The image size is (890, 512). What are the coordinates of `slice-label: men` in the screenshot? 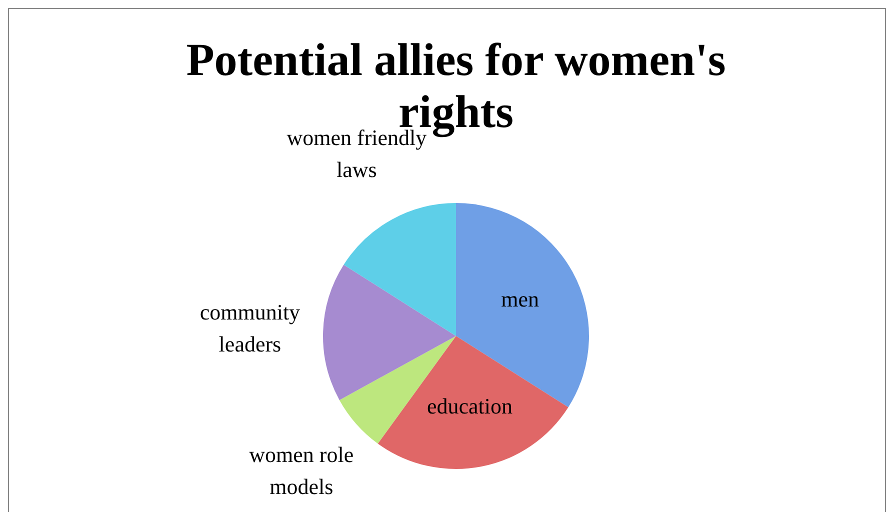 It's located at (520, 299).